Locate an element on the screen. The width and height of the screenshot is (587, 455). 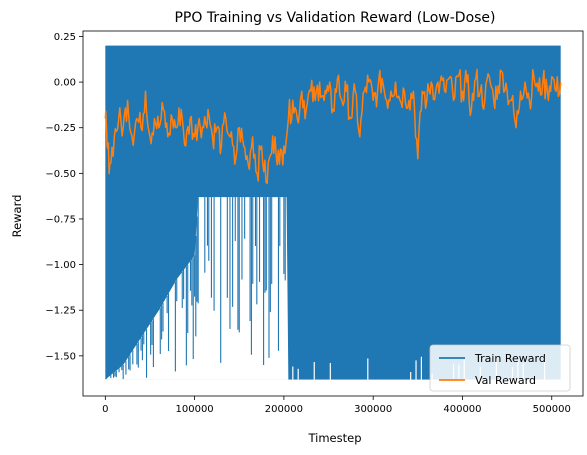
legend-label-val-reward: Val Reward is located at coordinates (505, 380).